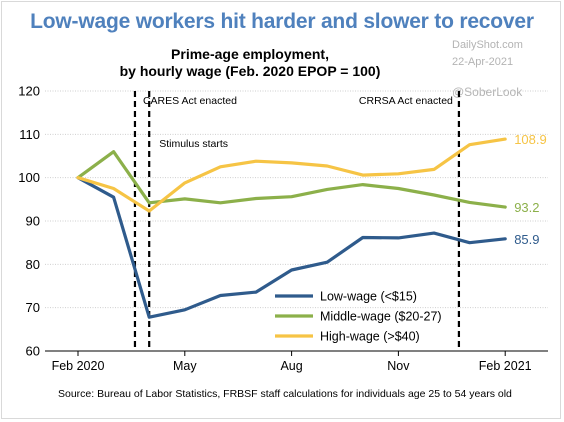  I want to click on x-tick-label: Feb 2020, so click(78, 366).